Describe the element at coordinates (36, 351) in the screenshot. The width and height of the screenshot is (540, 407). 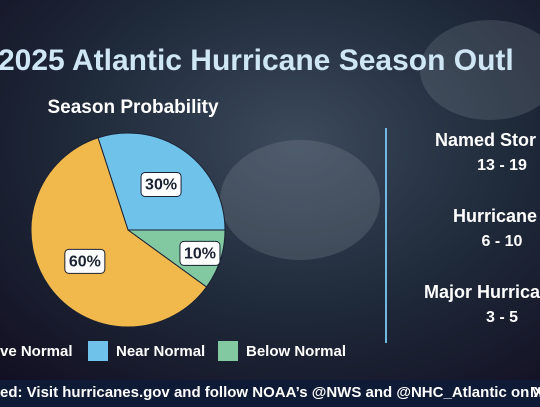
I see `legend-label: ve Normal` at that location.